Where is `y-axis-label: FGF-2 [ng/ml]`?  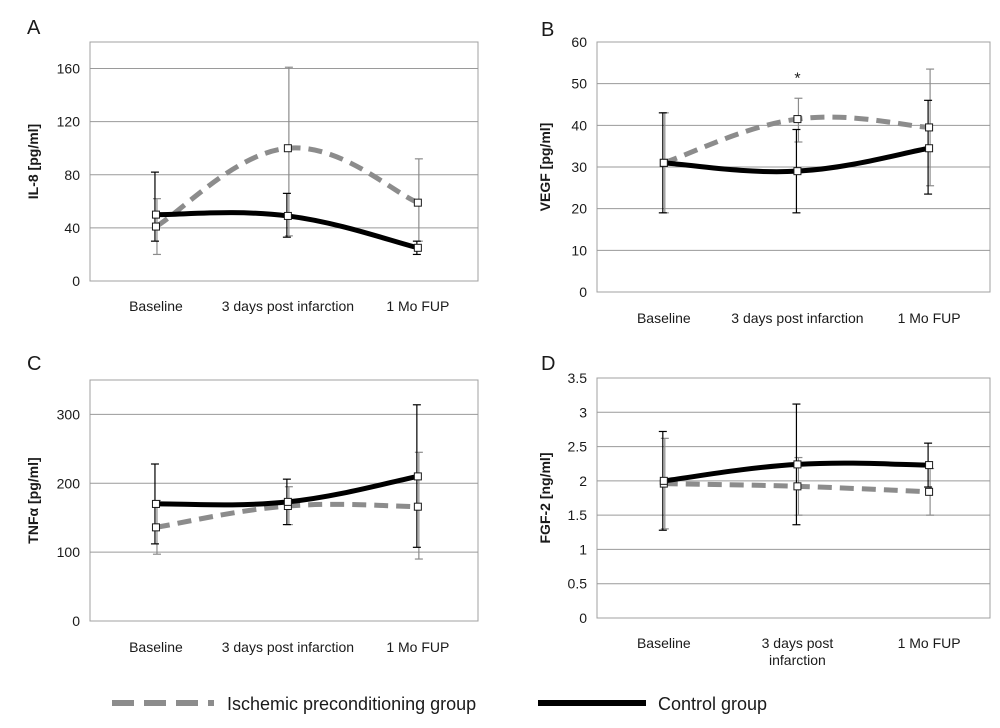
y-axis-label: FGF-2 [ng/ml] is located at coordinates (545, 498).